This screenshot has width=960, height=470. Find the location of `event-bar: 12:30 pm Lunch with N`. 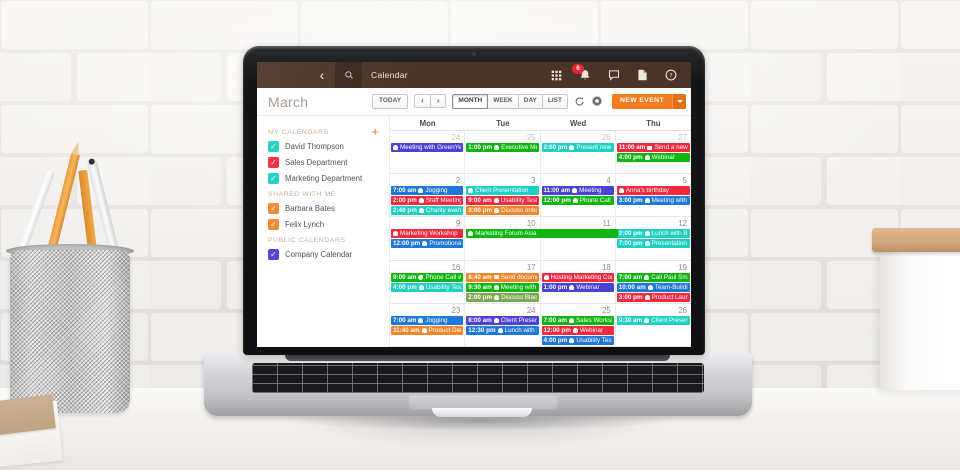

event-bar: 12:30 pm Lunch with N is located at coordinates (502, 330).